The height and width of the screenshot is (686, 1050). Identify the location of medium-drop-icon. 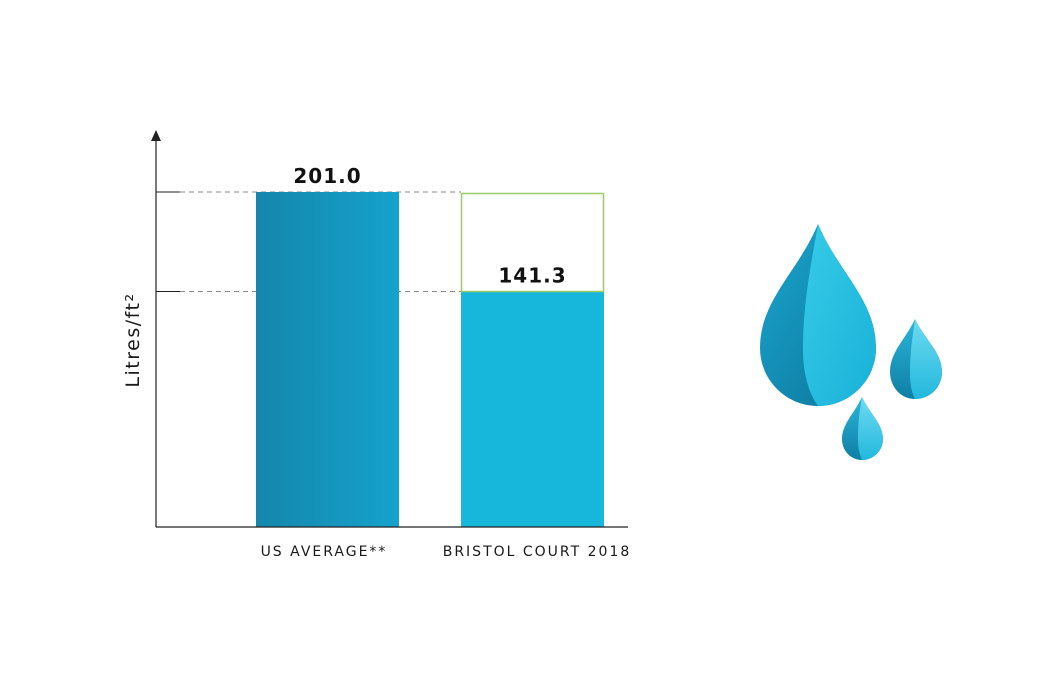
(916, 359).